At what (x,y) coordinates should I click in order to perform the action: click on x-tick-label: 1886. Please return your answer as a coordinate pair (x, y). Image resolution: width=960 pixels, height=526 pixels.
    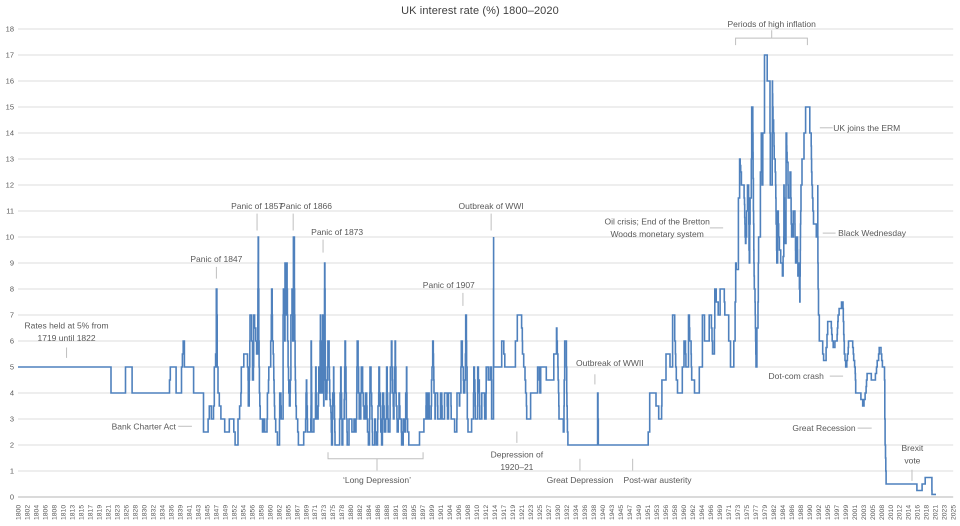
    Looking at the image, I should click on (378, 512).